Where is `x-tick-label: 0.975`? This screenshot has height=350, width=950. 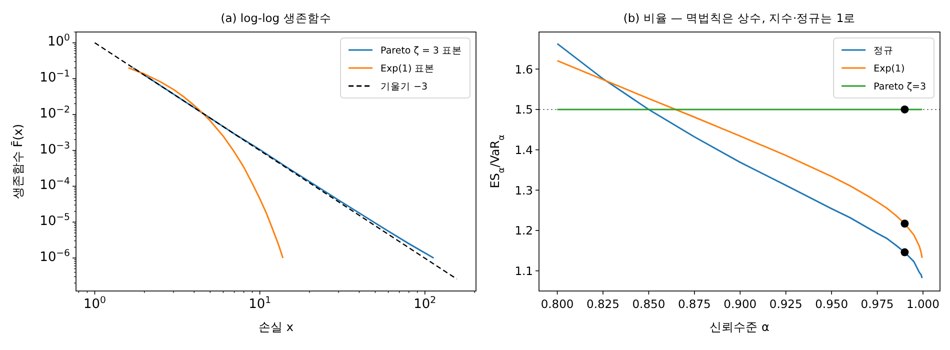
x-tick-label: 0.975 is located at coordinates (877, 304).